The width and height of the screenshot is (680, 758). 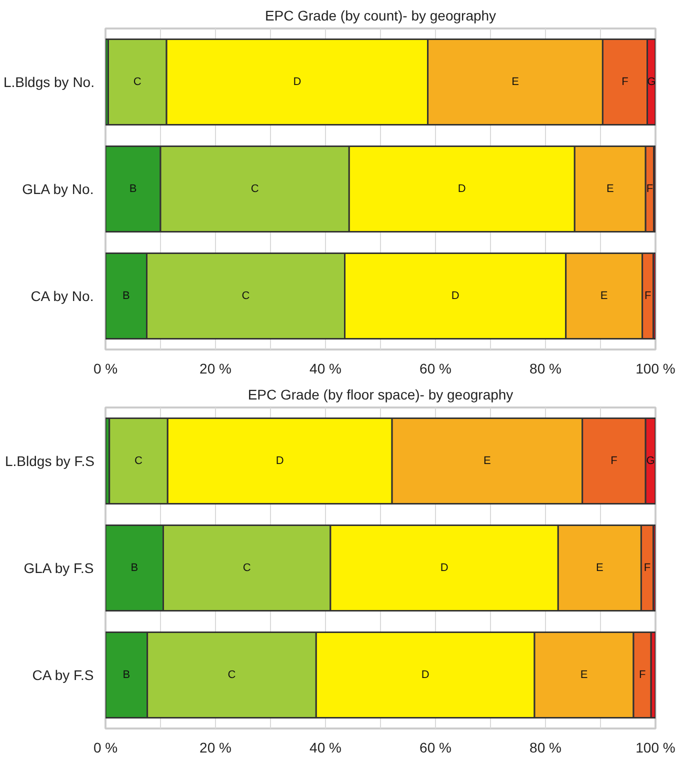 I want to click on series-label: G, so click(x=650, y=461).